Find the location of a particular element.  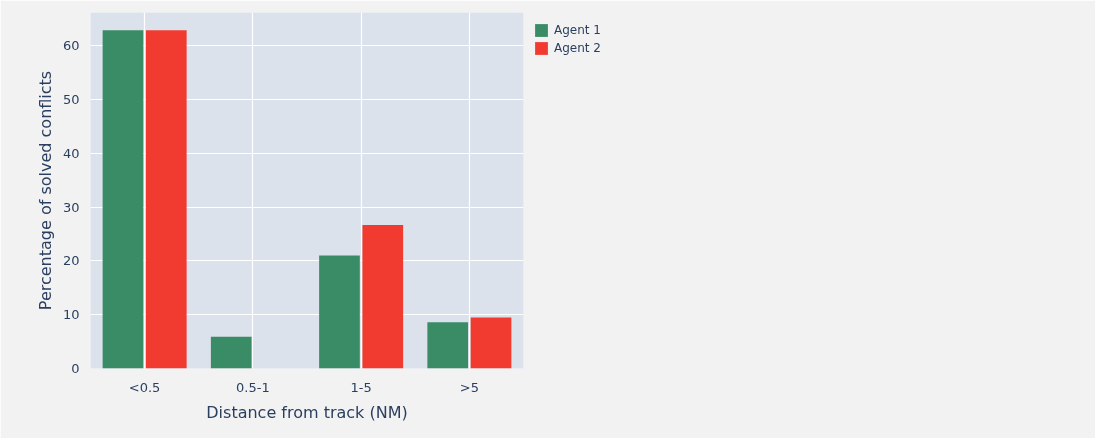

y-axis-title: Percentage of solved conflicts is located at coordinates (45, 190).